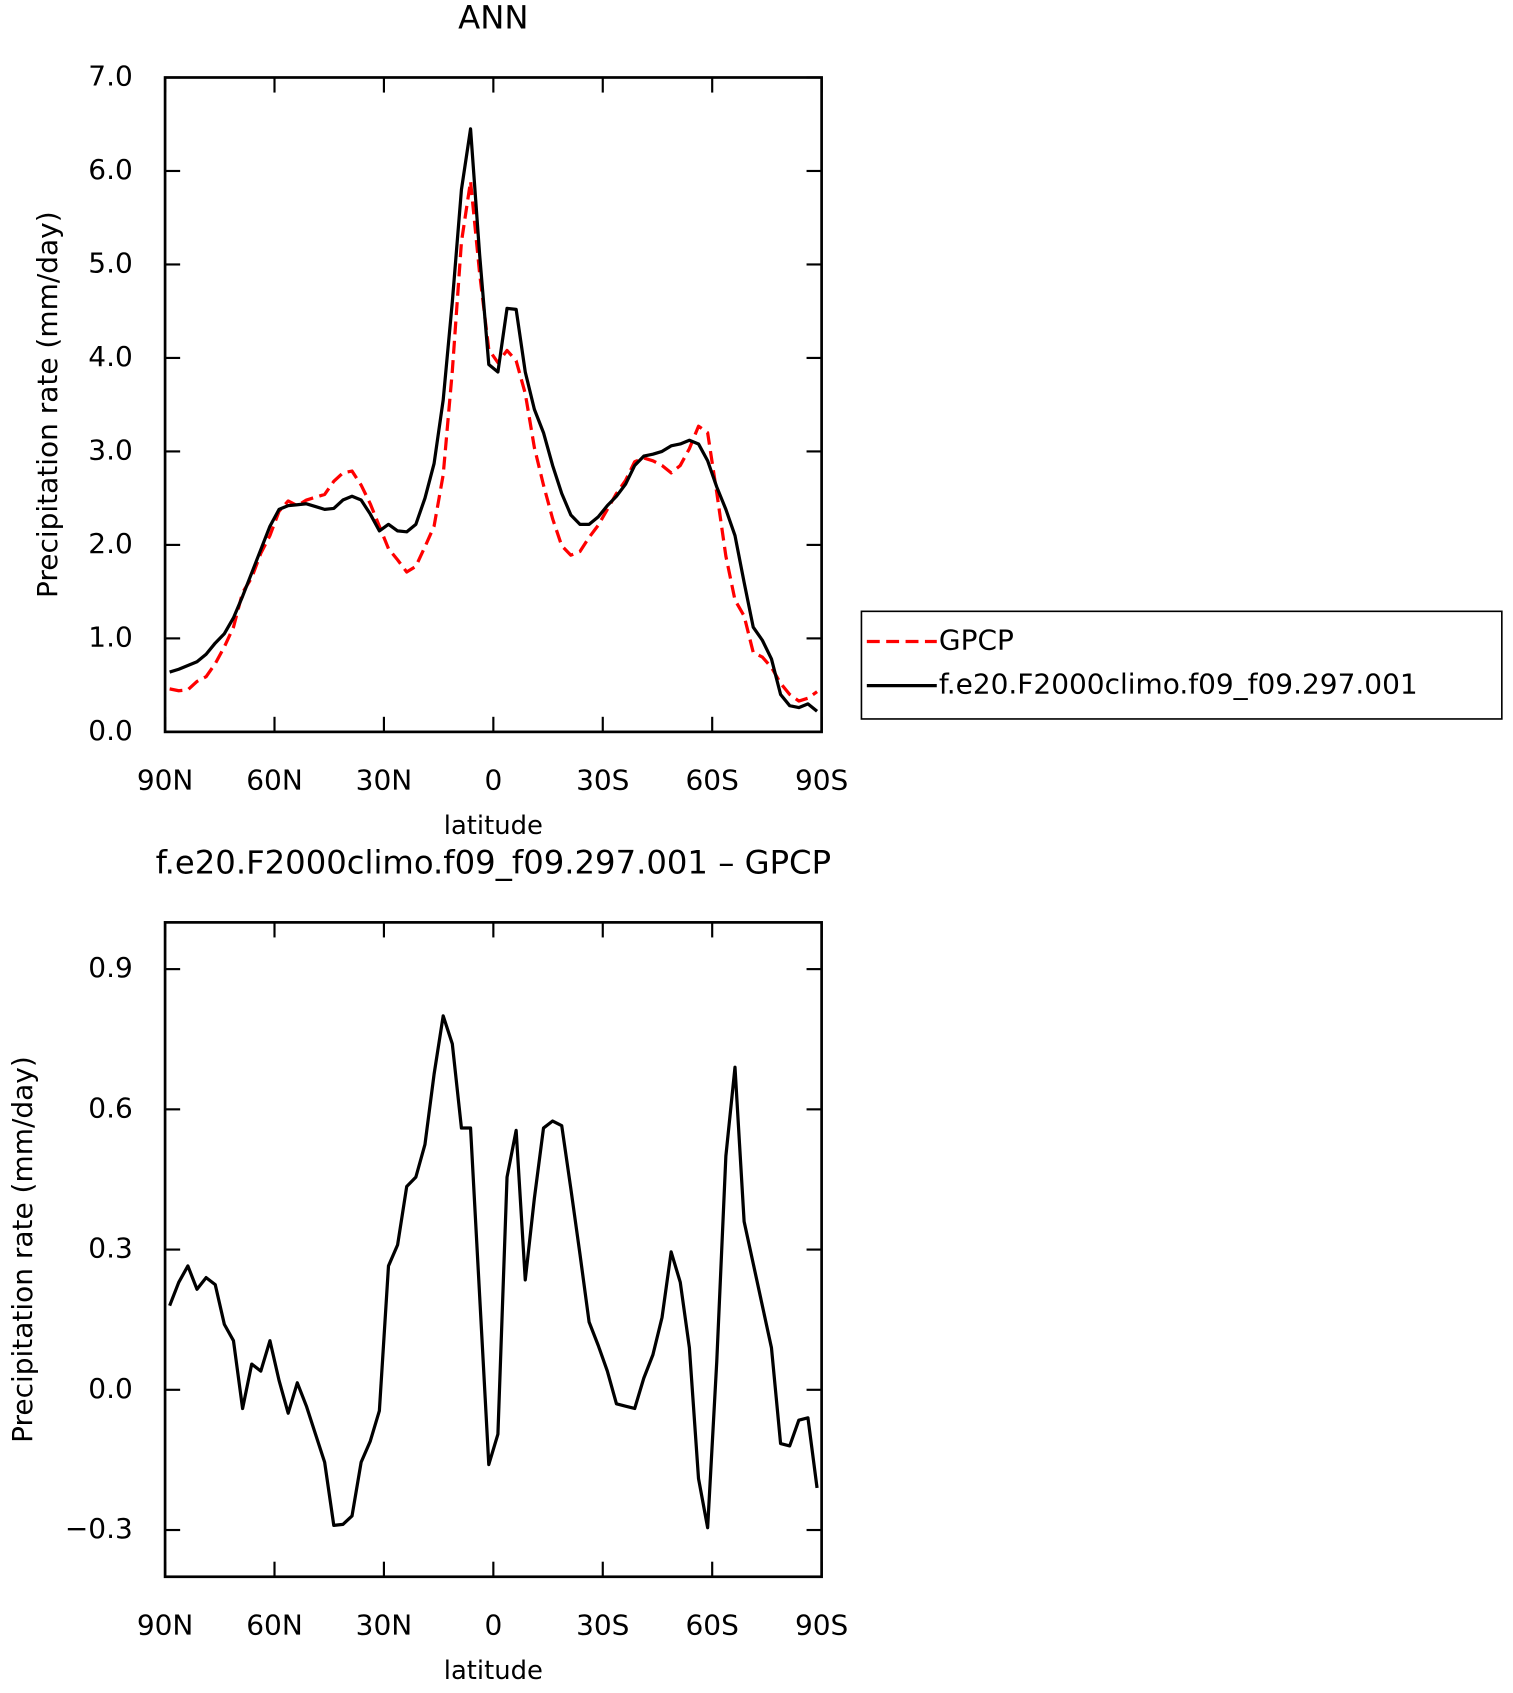 This screenshot has width=1513, height=1693. Describe the element at coordinates (110, 1248) in the screenshot. I see `y-tick-label: 0.3` at that location.